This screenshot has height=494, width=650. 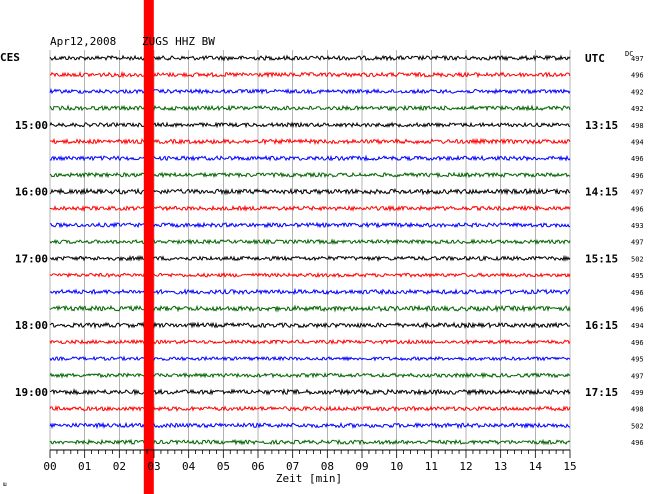 I want to click on x-tick-label-13: 13, so click(x=500, y=466).